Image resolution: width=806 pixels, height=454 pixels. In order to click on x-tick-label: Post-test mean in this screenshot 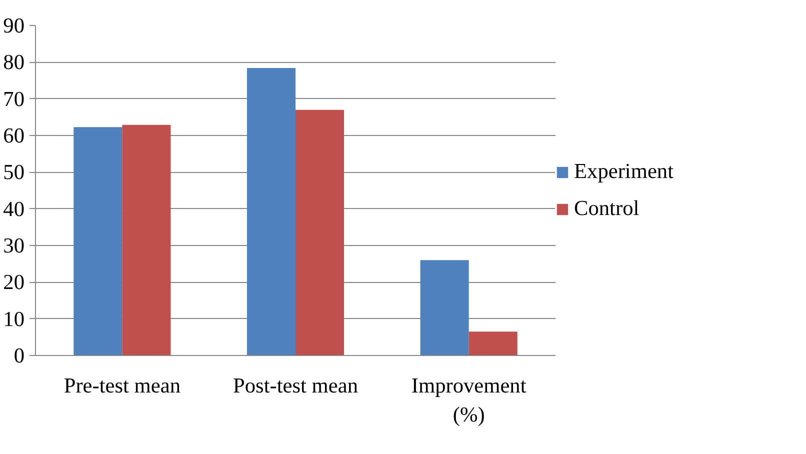, I will do `click(295, 386)`.